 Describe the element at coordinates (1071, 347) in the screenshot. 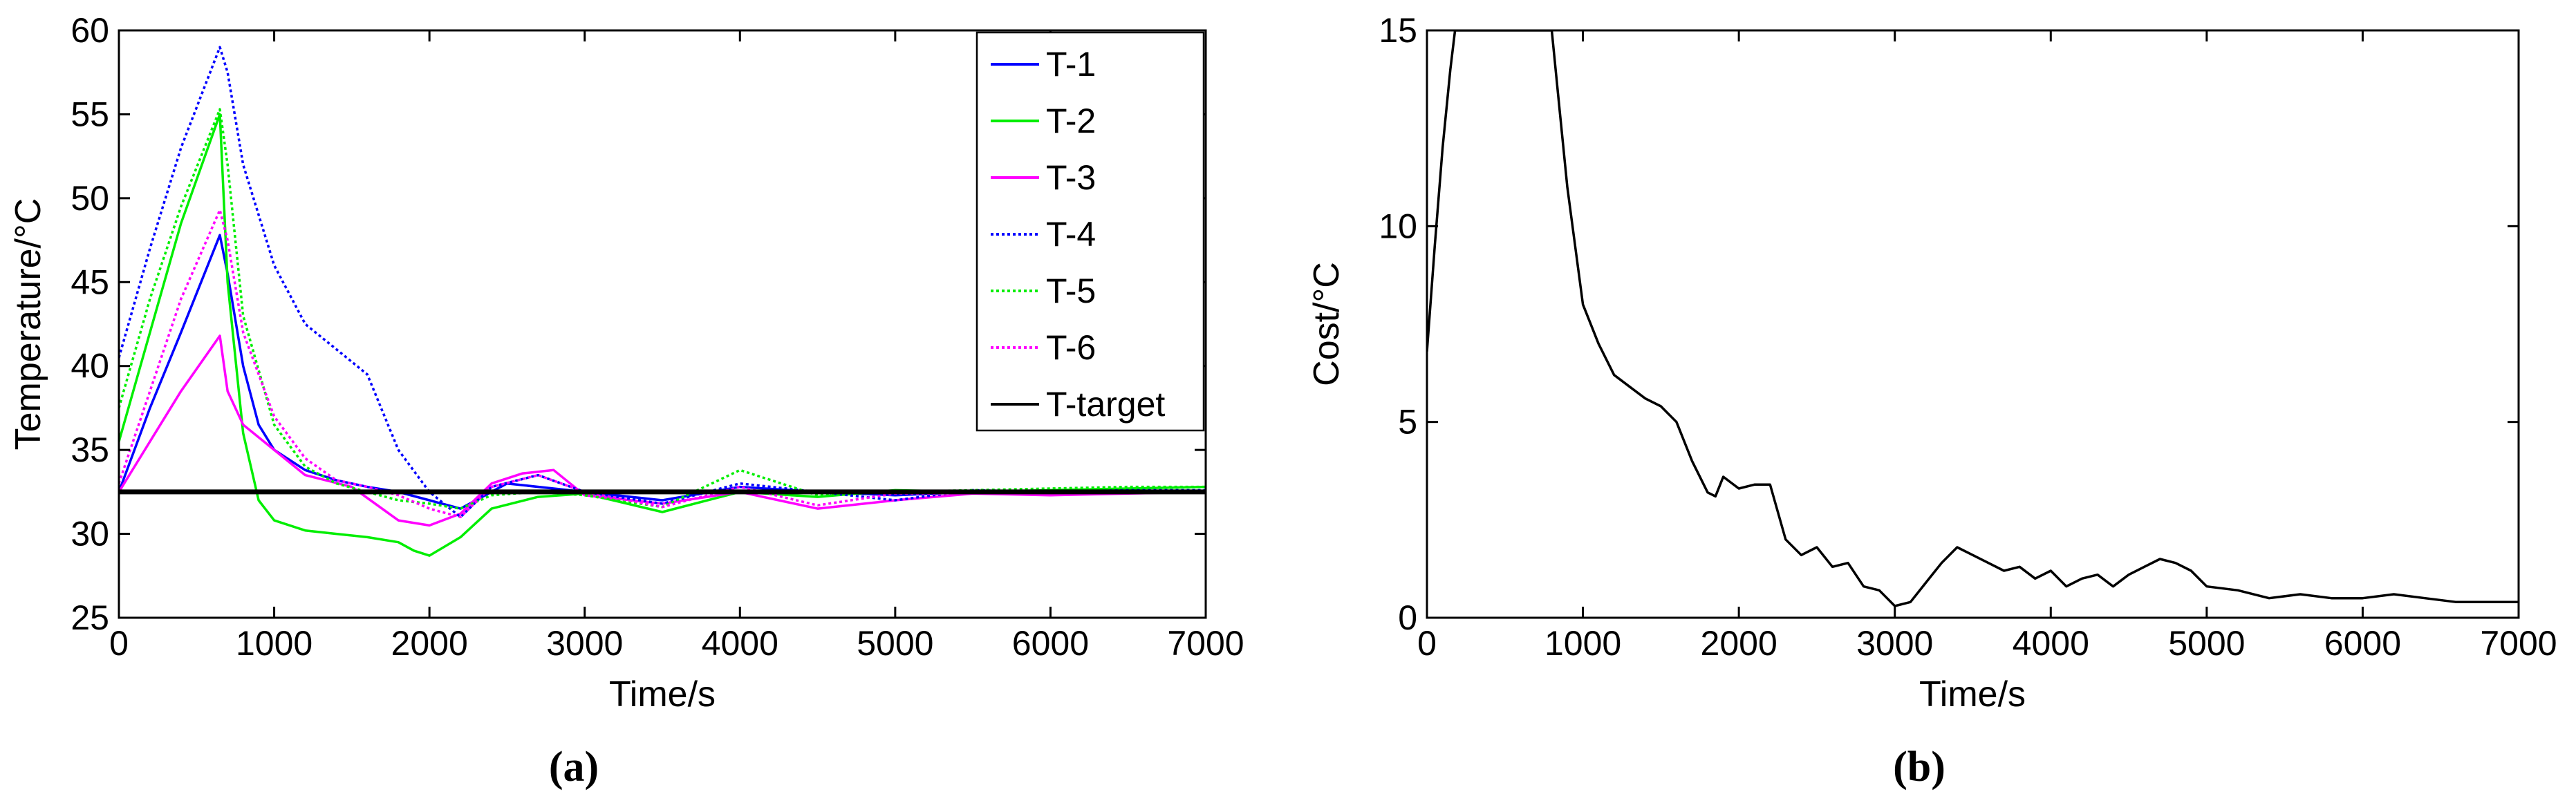

I see `legend-label: T-6` at that location.